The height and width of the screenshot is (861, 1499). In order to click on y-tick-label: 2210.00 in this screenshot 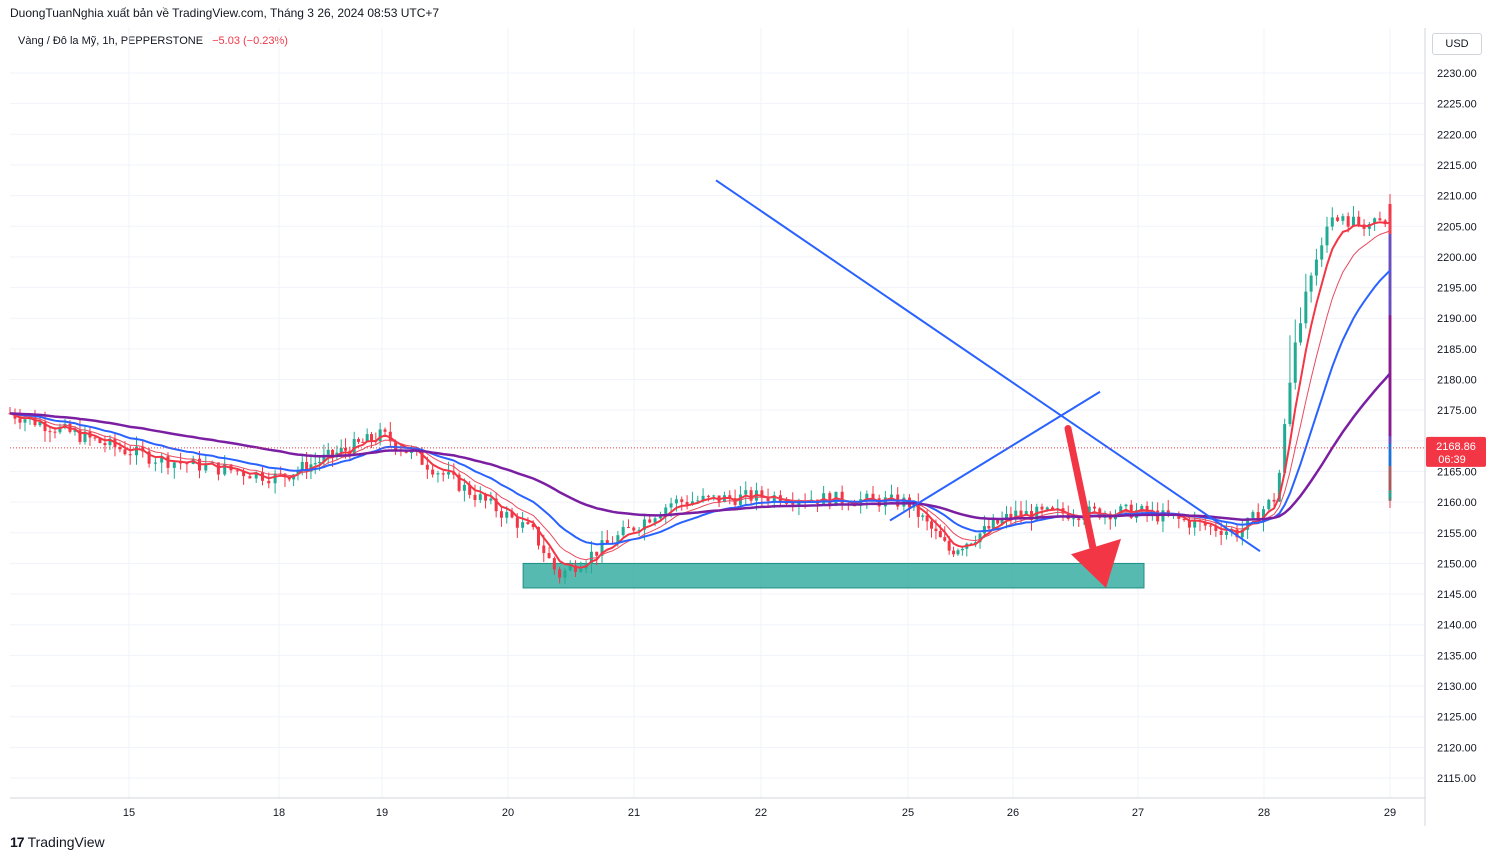, I will do `click(1457, 197)`.